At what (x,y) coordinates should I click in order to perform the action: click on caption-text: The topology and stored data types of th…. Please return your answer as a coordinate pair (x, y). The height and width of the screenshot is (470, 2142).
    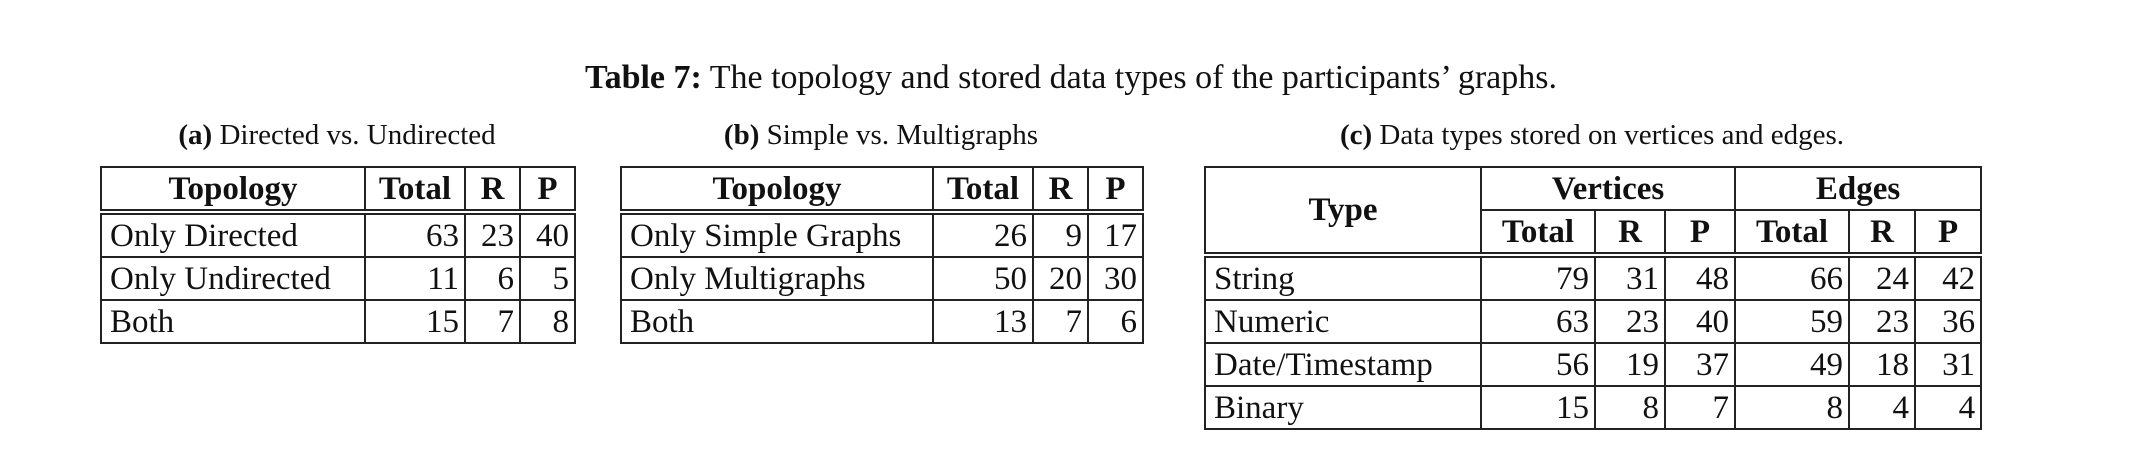
    Looking at the image, I should click on (1133, 77).